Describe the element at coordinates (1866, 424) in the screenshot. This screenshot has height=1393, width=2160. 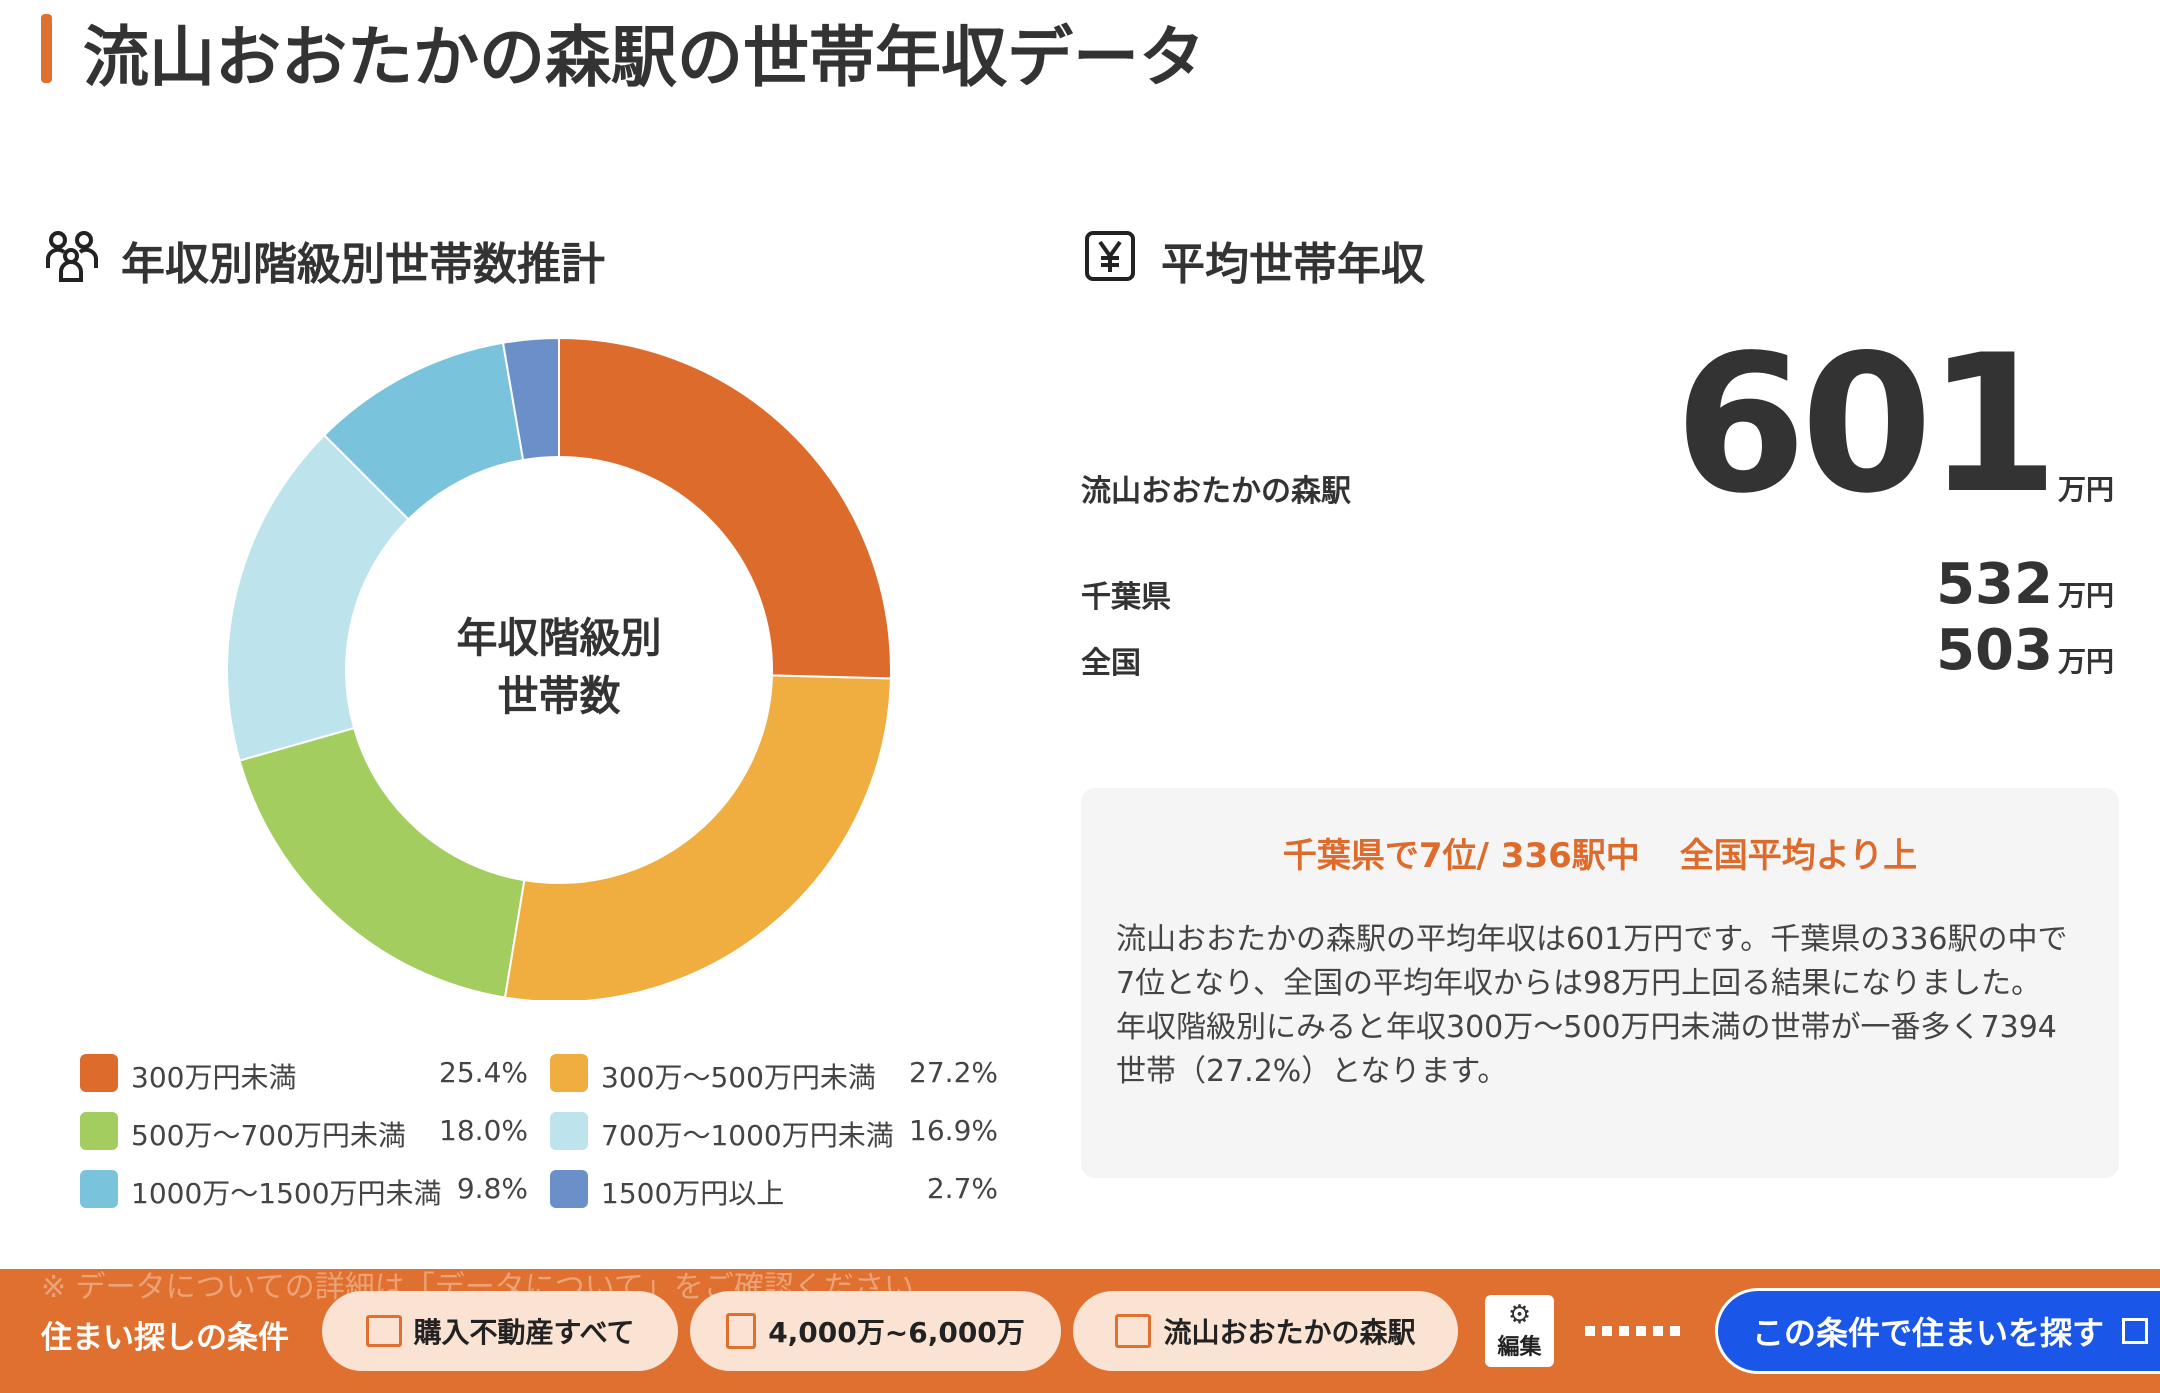
I see `big-value: 601` at that location.